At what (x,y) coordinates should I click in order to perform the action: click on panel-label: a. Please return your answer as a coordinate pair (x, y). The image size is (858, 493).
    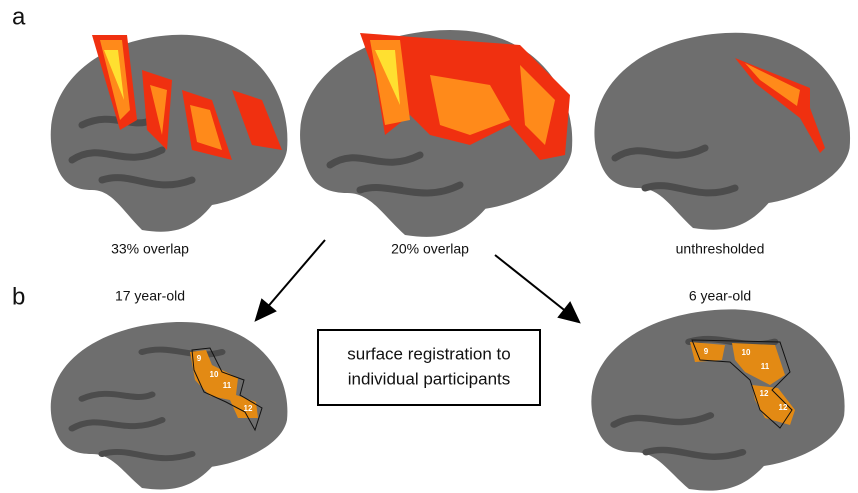
    Looking at the image, I should click on (19, 16).